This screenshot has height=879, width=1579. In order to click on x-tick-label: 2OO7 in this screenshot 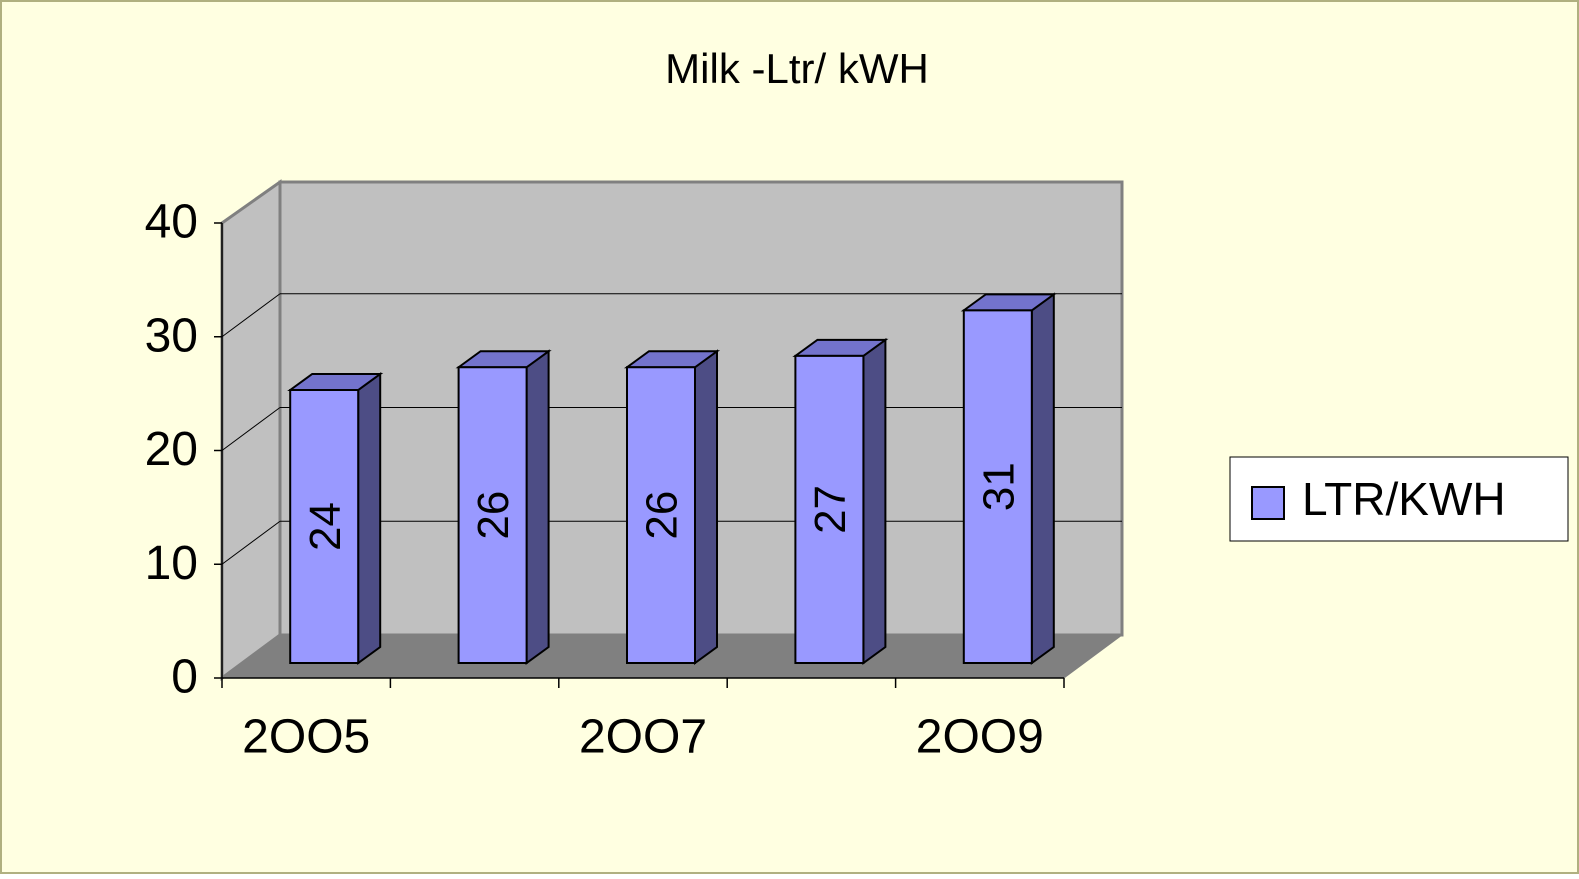, I will do `click(643, 737)`.